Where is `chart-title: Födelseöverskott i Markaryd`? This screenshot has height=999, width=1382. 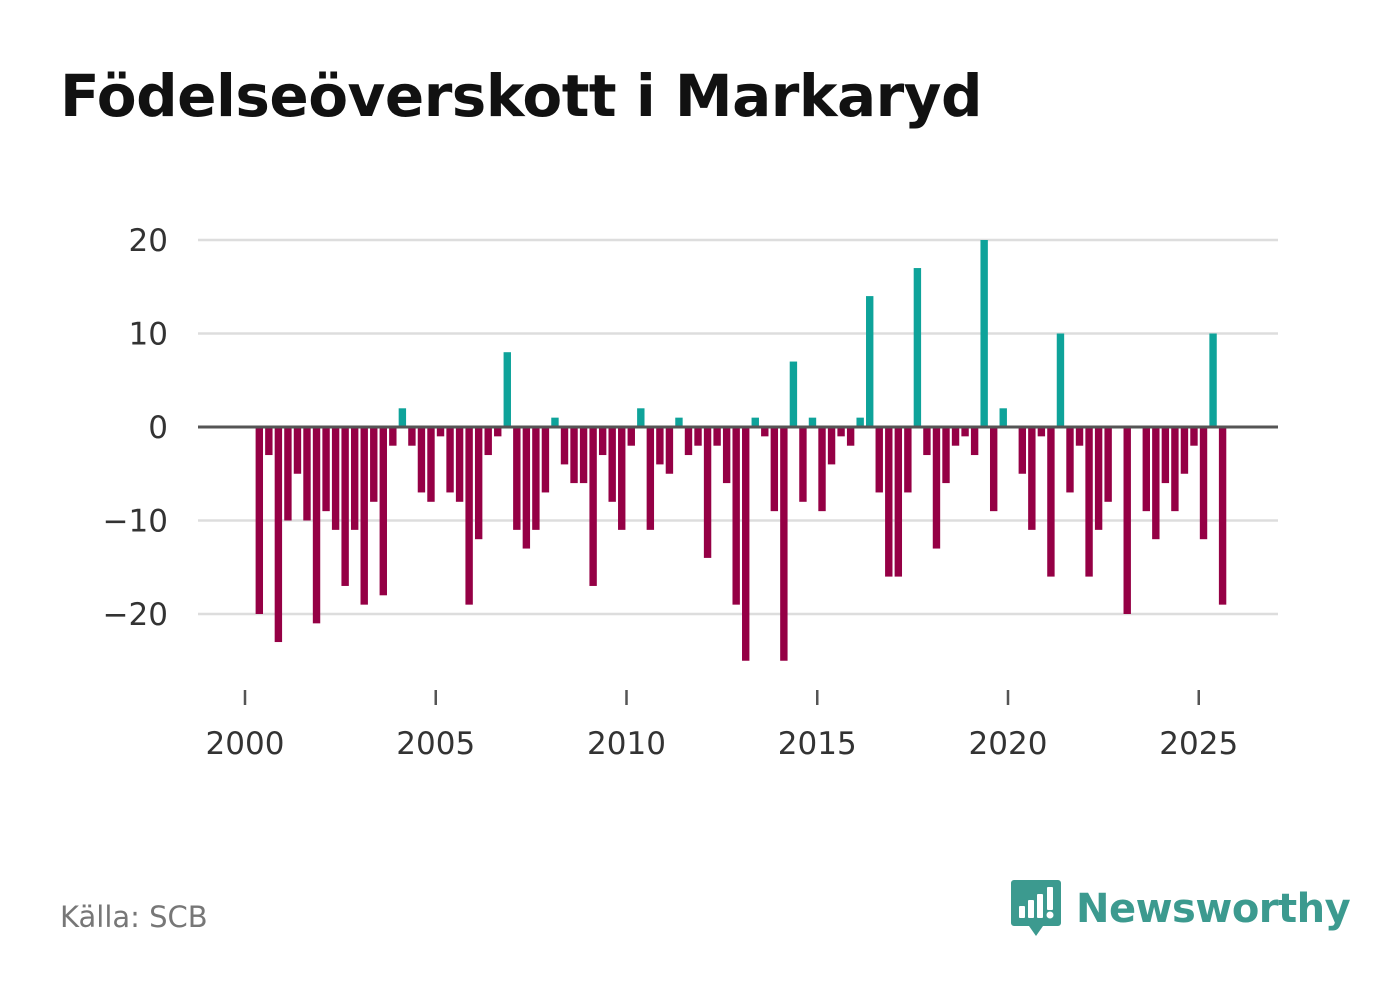
chart-title: Födelseöverskott i Markaryd is located at coordinates (521, 96).